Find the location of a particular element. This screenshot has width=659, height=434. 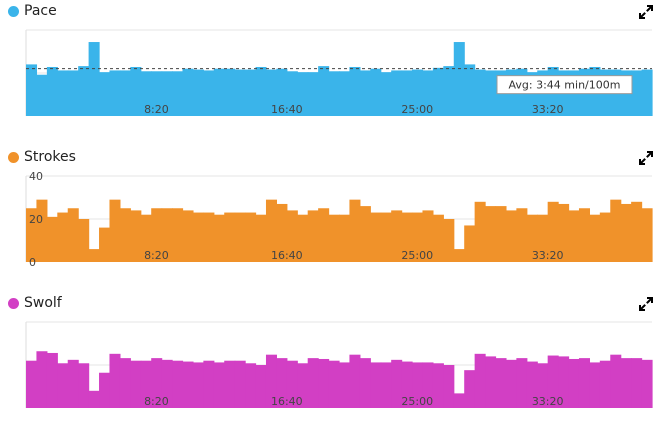

y-tick-label: 20 is located at coordinates (36, 219).